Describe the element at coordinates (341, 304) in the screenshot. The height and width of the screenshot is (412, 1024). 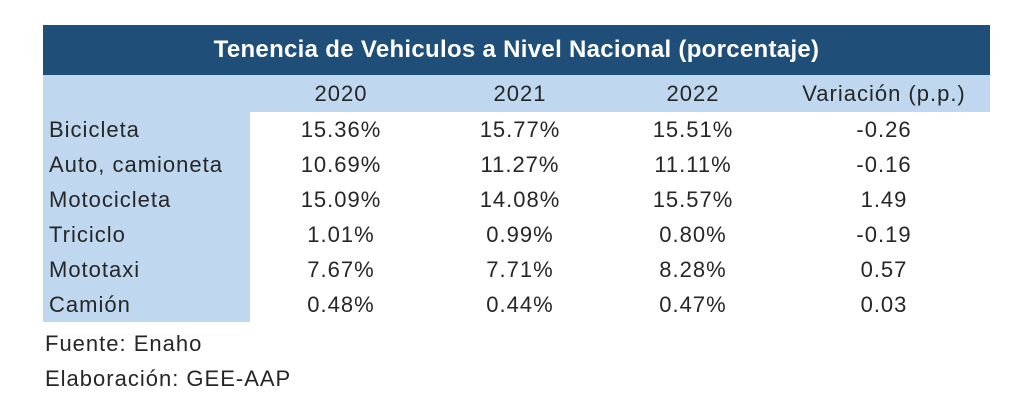
I see `value-2020: 0.48%` at that location.